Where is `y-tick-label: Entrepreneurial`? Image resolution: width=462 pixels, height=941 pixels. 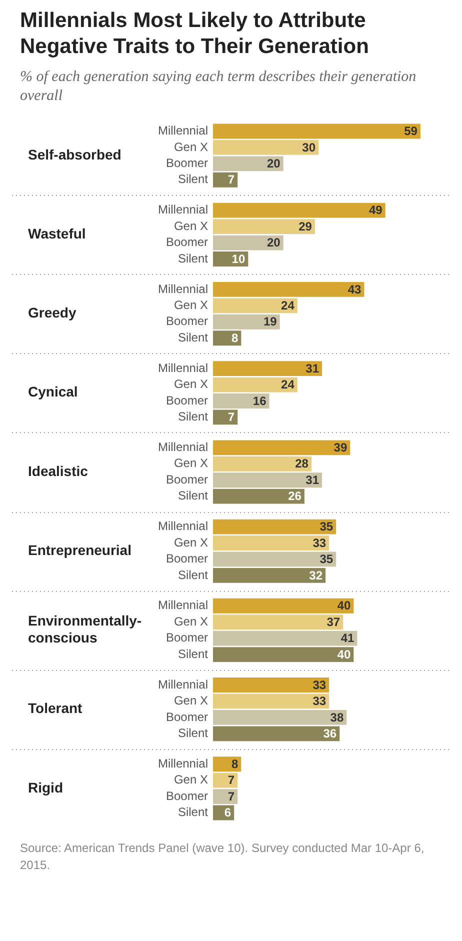
y-tick-label: Entrepreneurial is located at coordinates (80, 550).